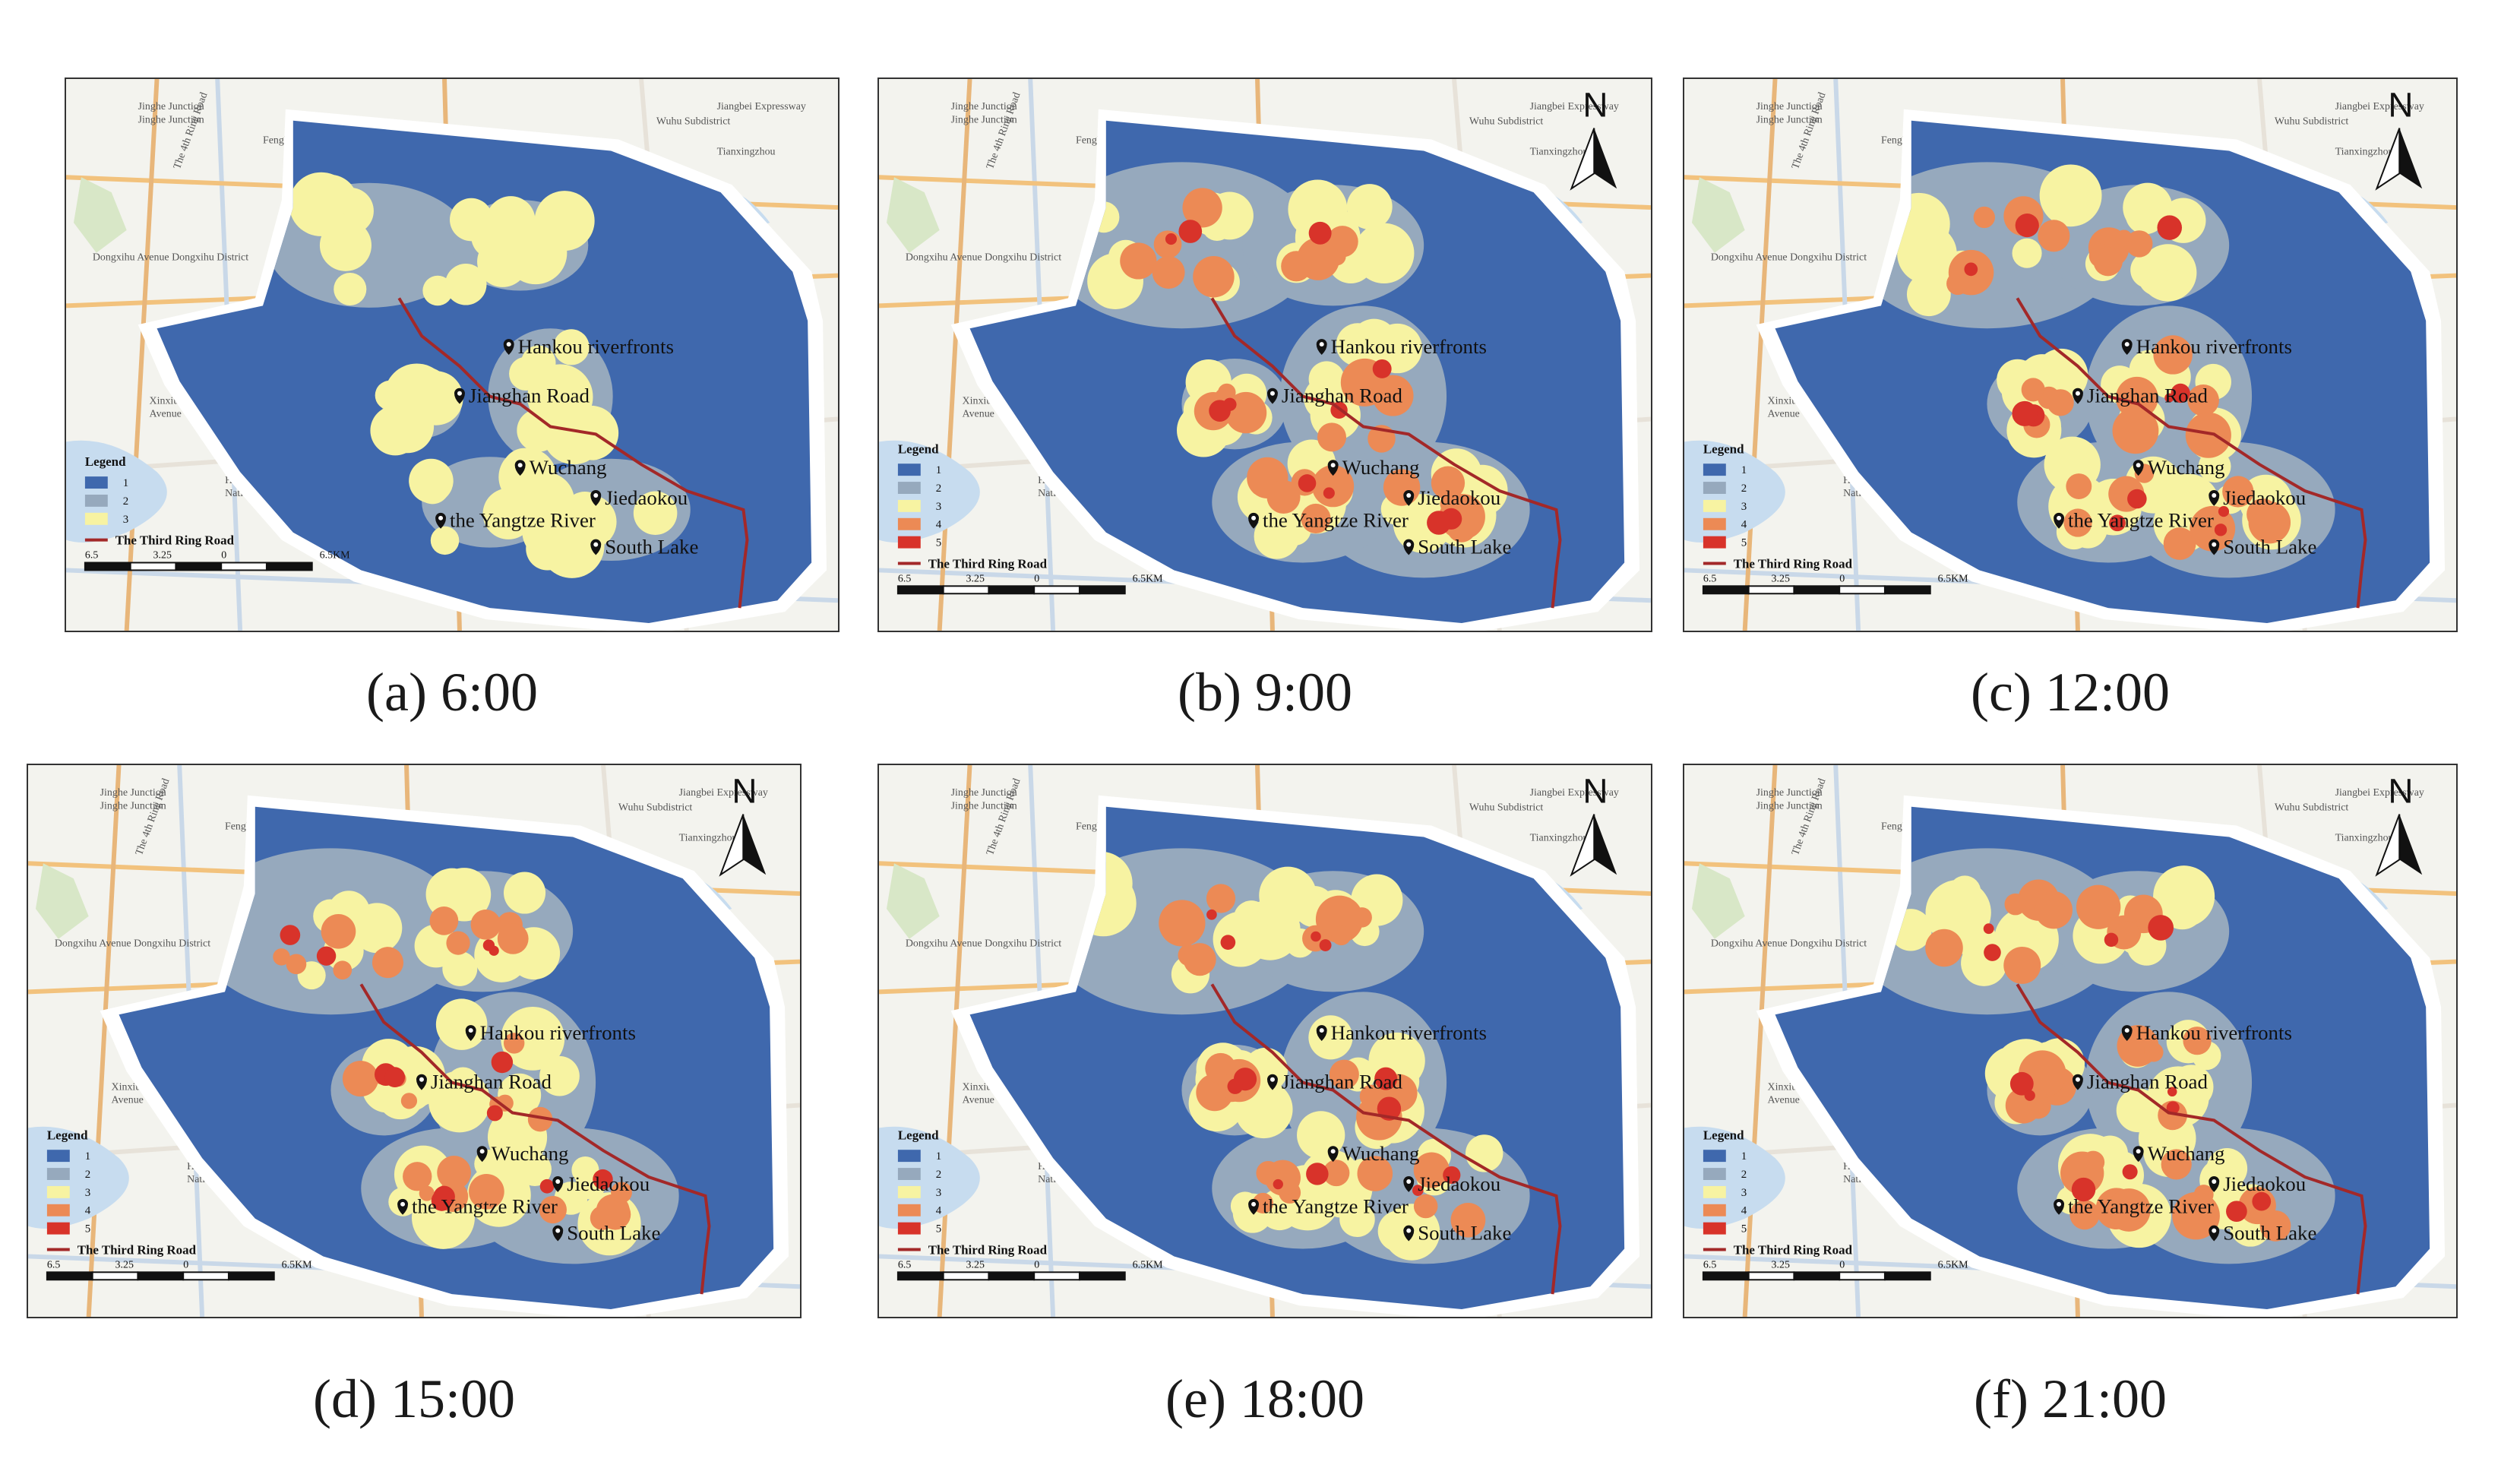  Describe the element at coordinates (162, 556) in the screenshot. I see `scale-label: 3.25` at that location.